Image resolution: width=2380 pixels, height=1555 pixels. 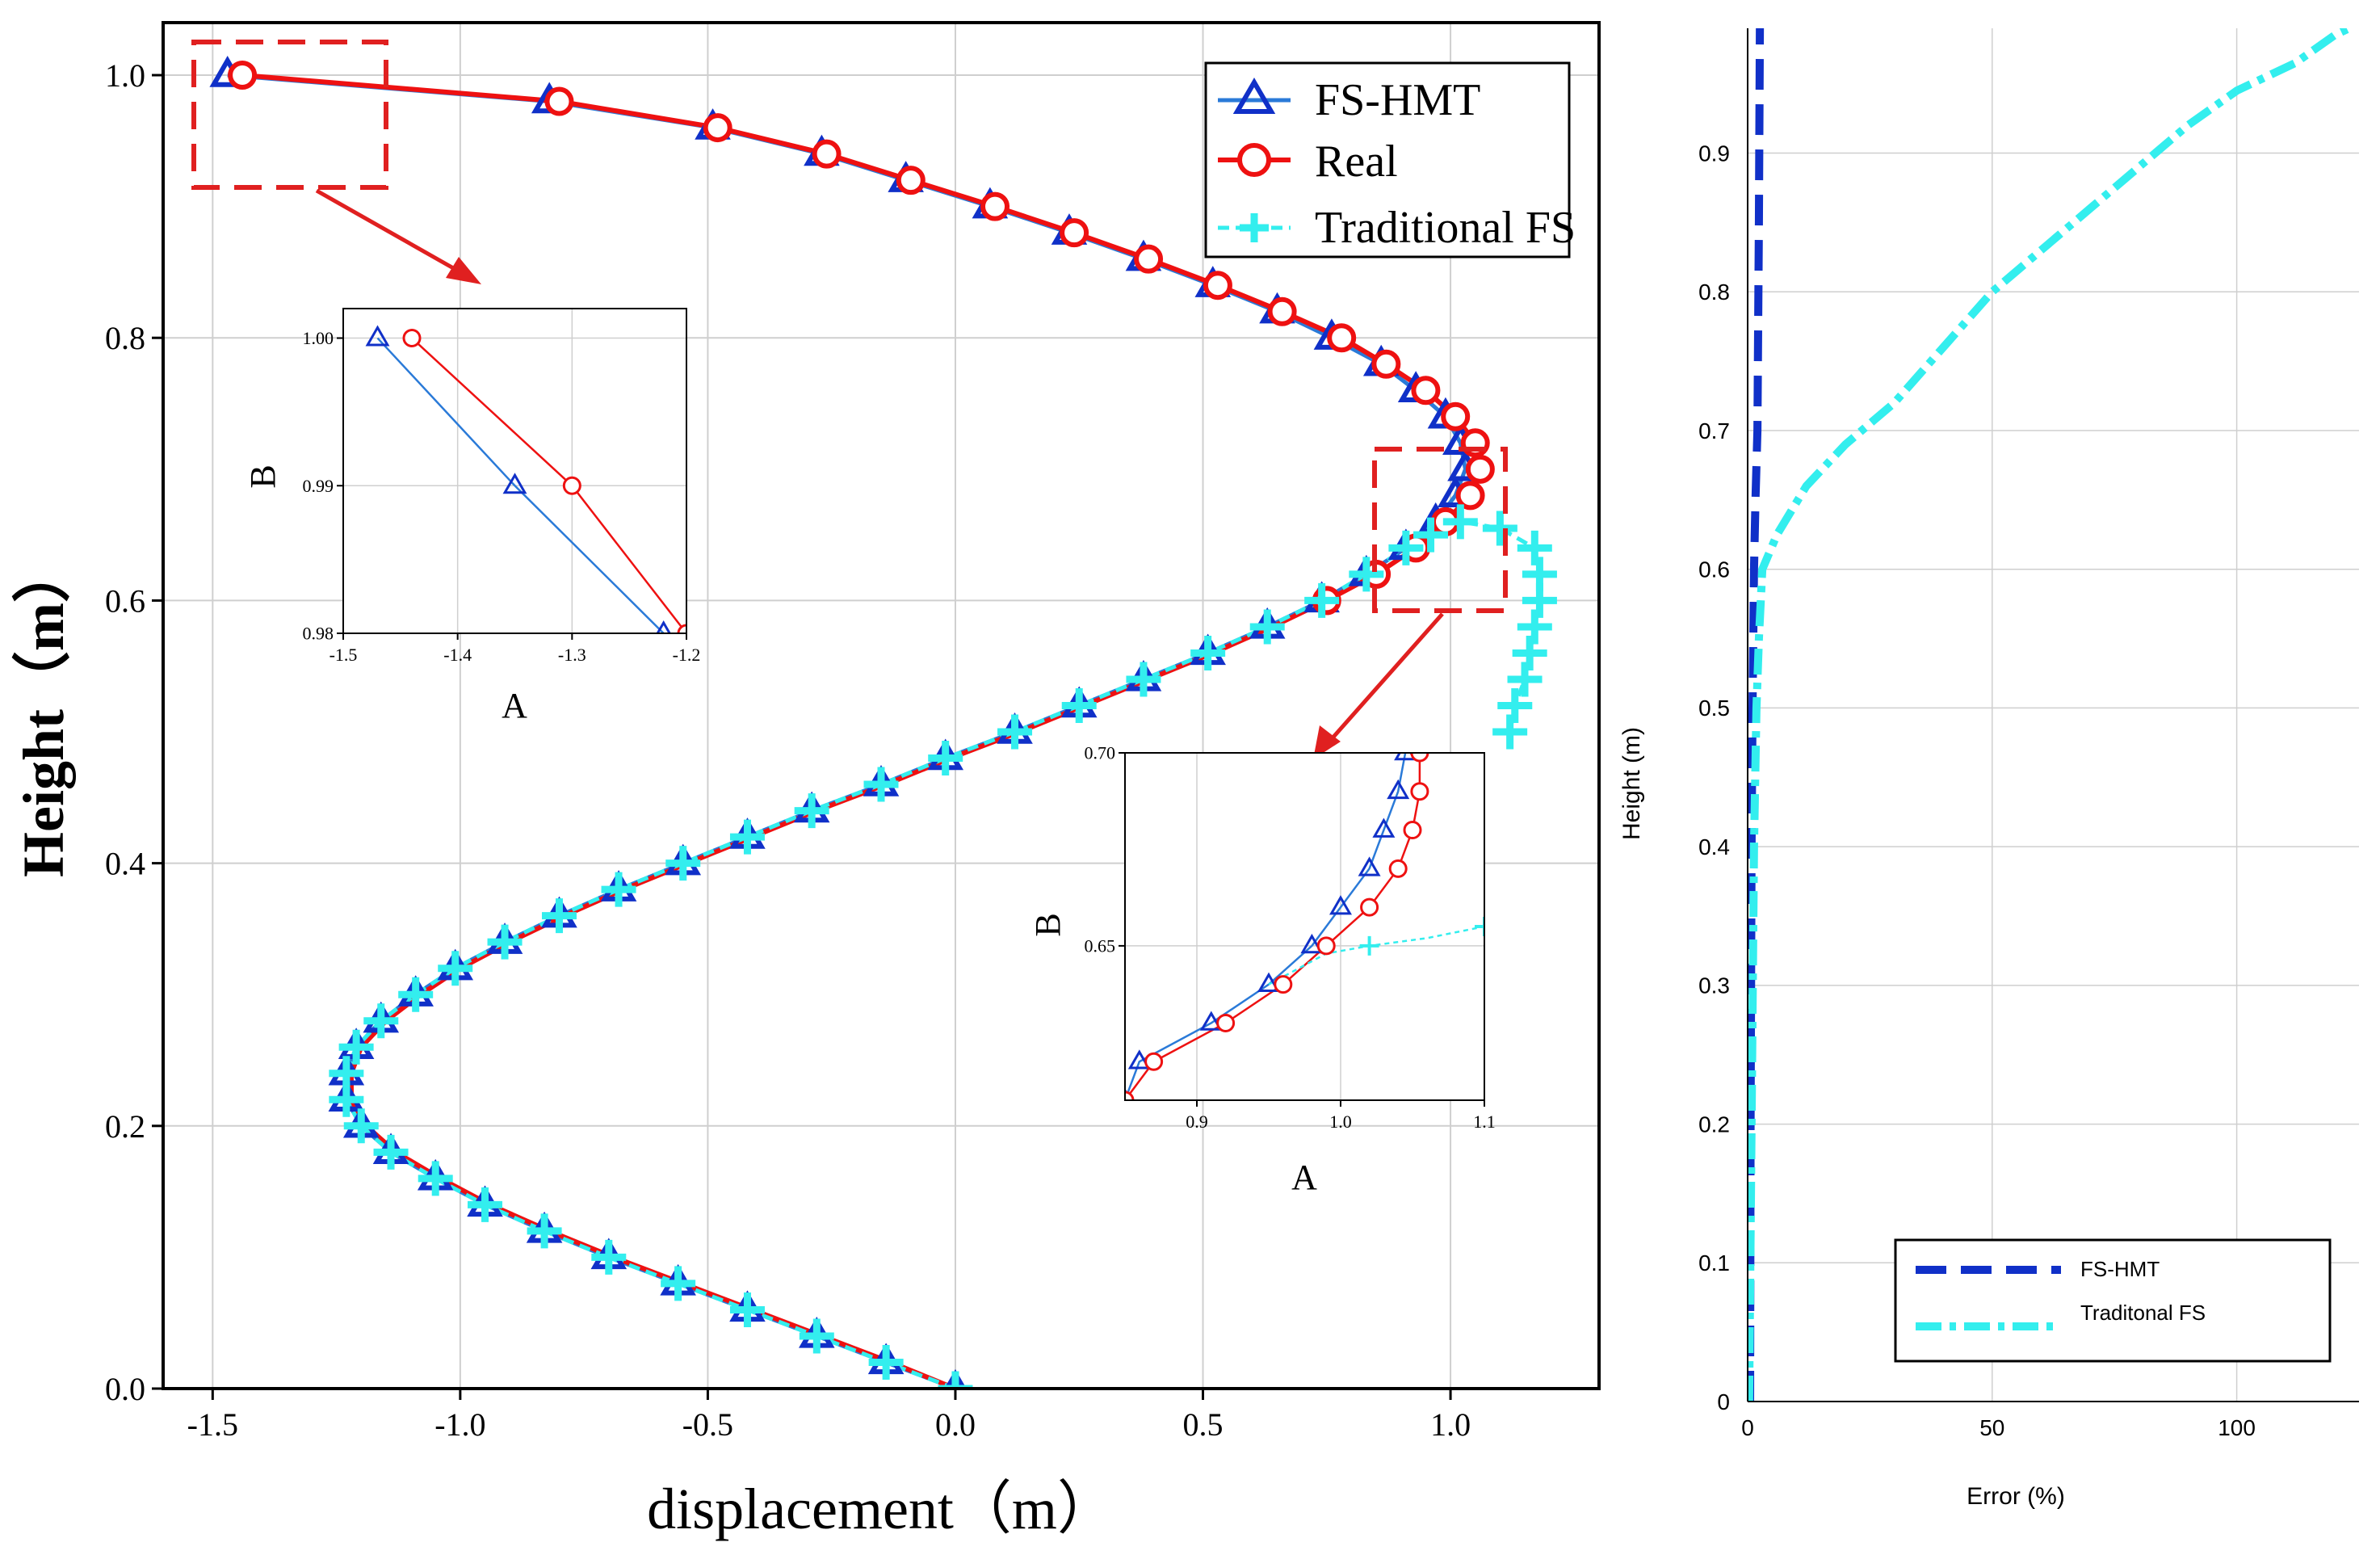 What do you see at coordinates (318, 486) in the screenshot?
I see `y-tick-label: 0.99` at bounding box center [318, 486].